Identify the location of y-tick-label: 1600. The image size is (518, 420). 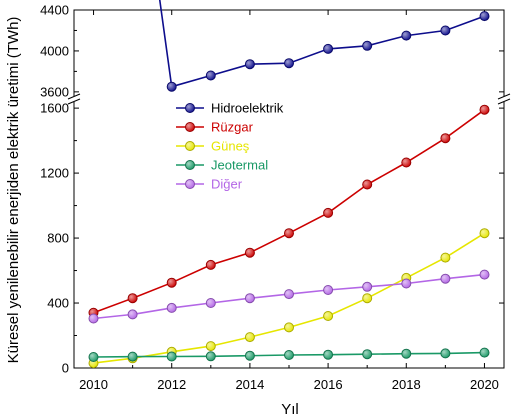
(54, 108).